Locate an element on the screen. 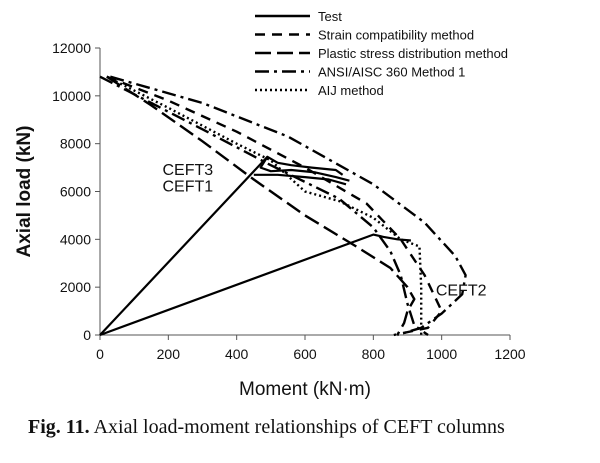 This screenshot has height=463, width=600. annotation-label: CEFT3 is located at coordinates (188, 170).